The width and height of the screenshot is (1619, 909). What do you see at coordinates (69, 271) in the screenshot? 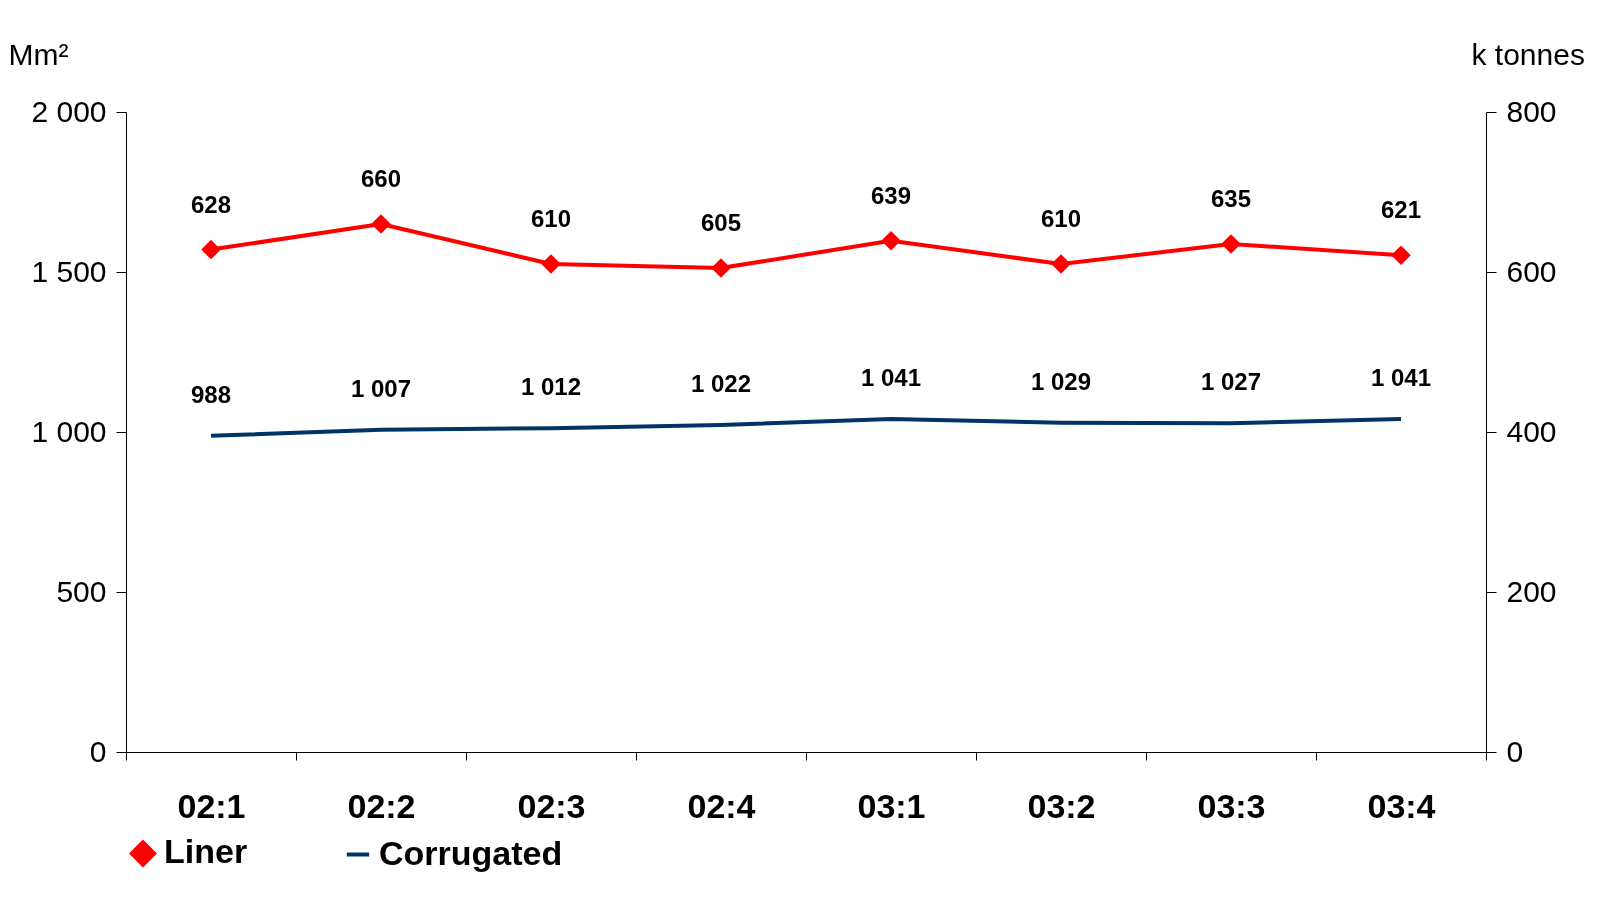
I see `y-tick-label: 1 500` at bounding box center [69, 271].